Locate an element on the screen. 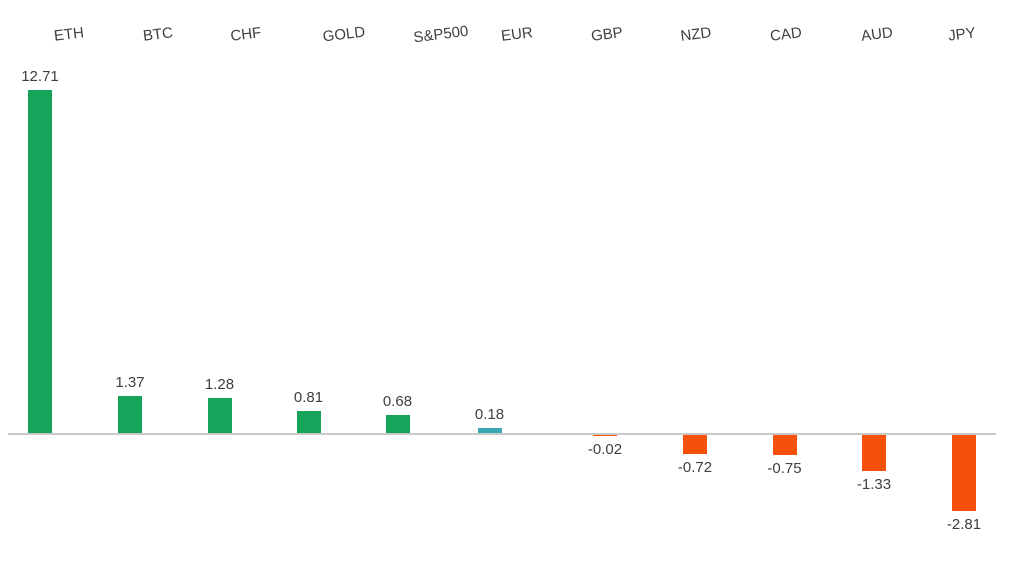 The width and height of the screenshot is (1024, 586). category-label-gold: GOLD is located at coordinates (344, 34).